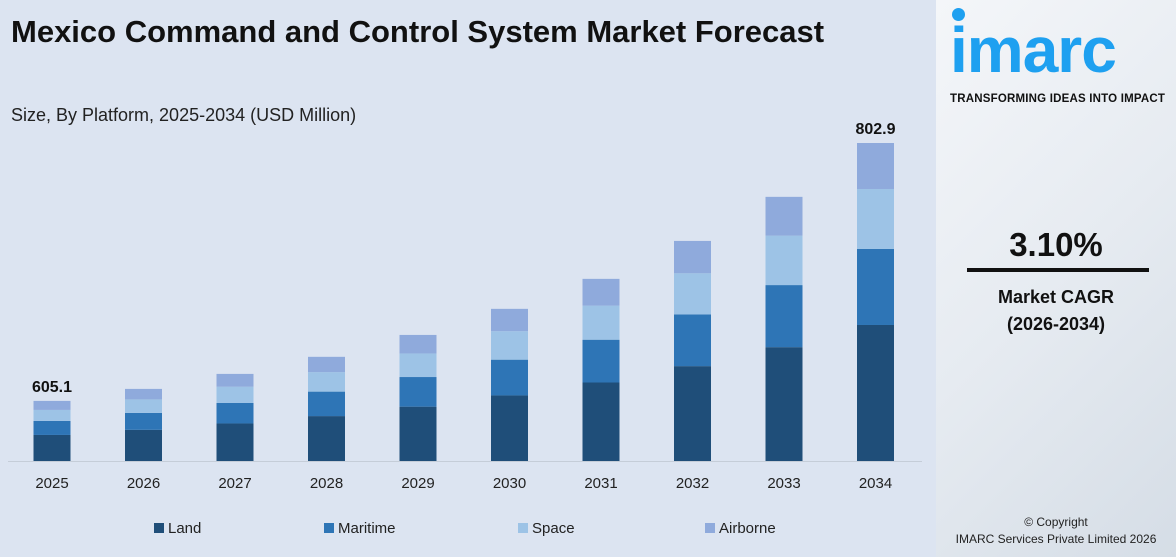 The image size is (1176, 557). What do you see at coordinates (235, 442) in the screenshot?
I see `bar-segment-land-2027` at bounding box center [235, 442].